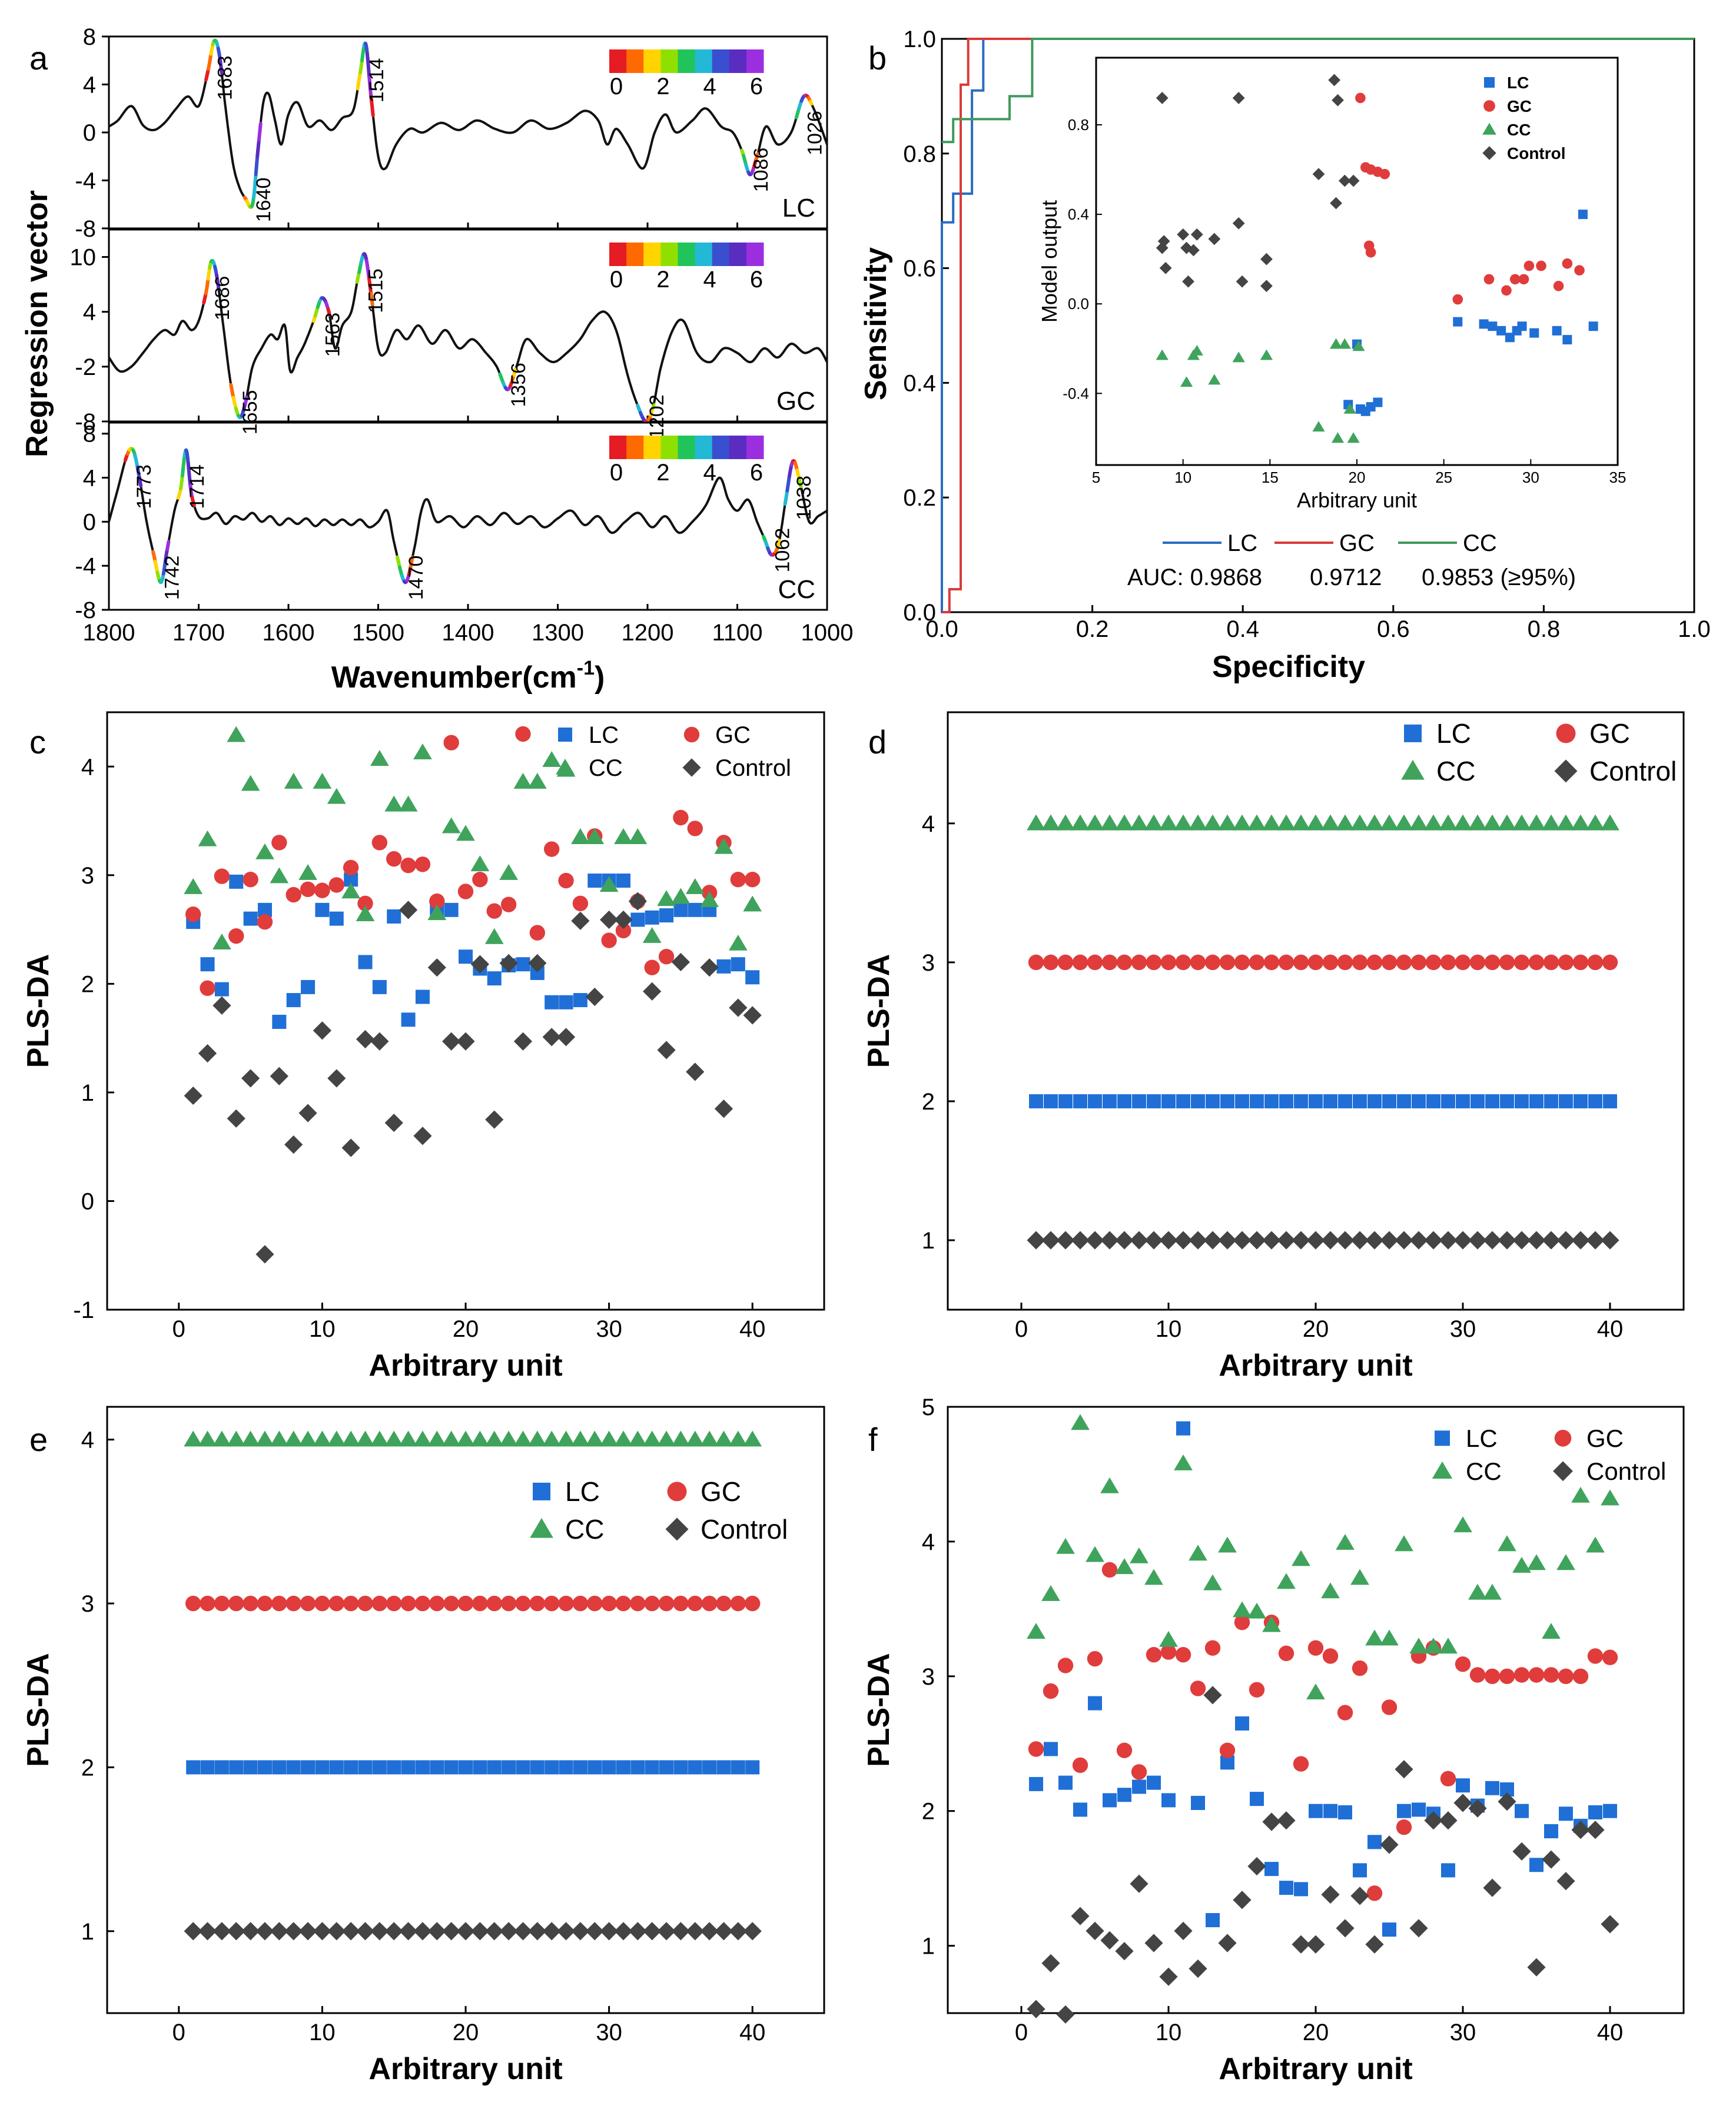 The width and height of the screenshot is (1736, 2112). Describe the element at coordinates (662, 280) in the screenshot. I see `colorbar-tick: 2` at that location.